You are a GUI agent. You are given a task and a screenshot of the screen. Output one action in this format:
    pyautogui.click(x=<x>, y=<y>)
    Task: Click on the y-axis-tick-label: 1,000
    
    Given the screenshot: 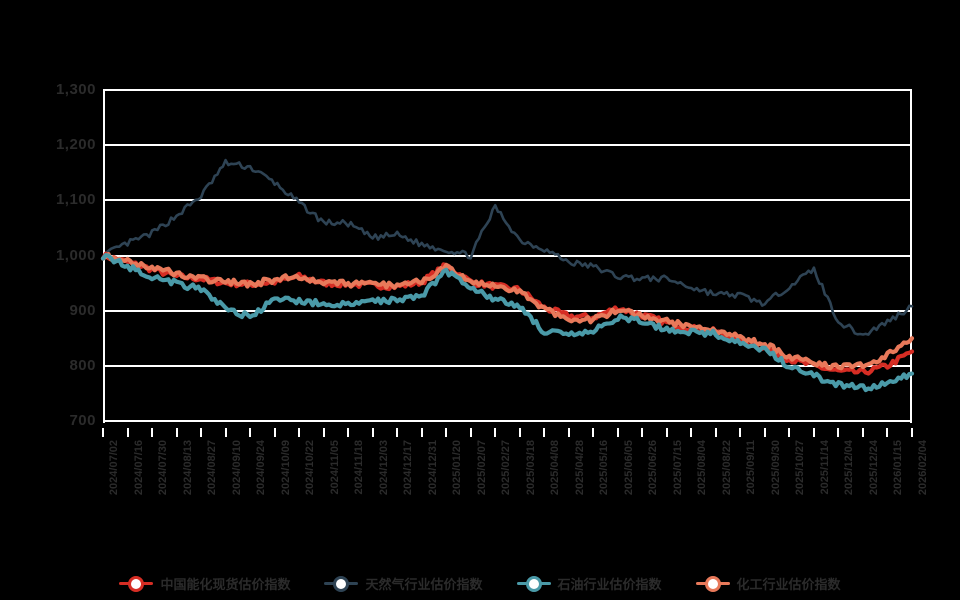 What is the action you would take?
    pyautogui.click(x=75, y=255)
    